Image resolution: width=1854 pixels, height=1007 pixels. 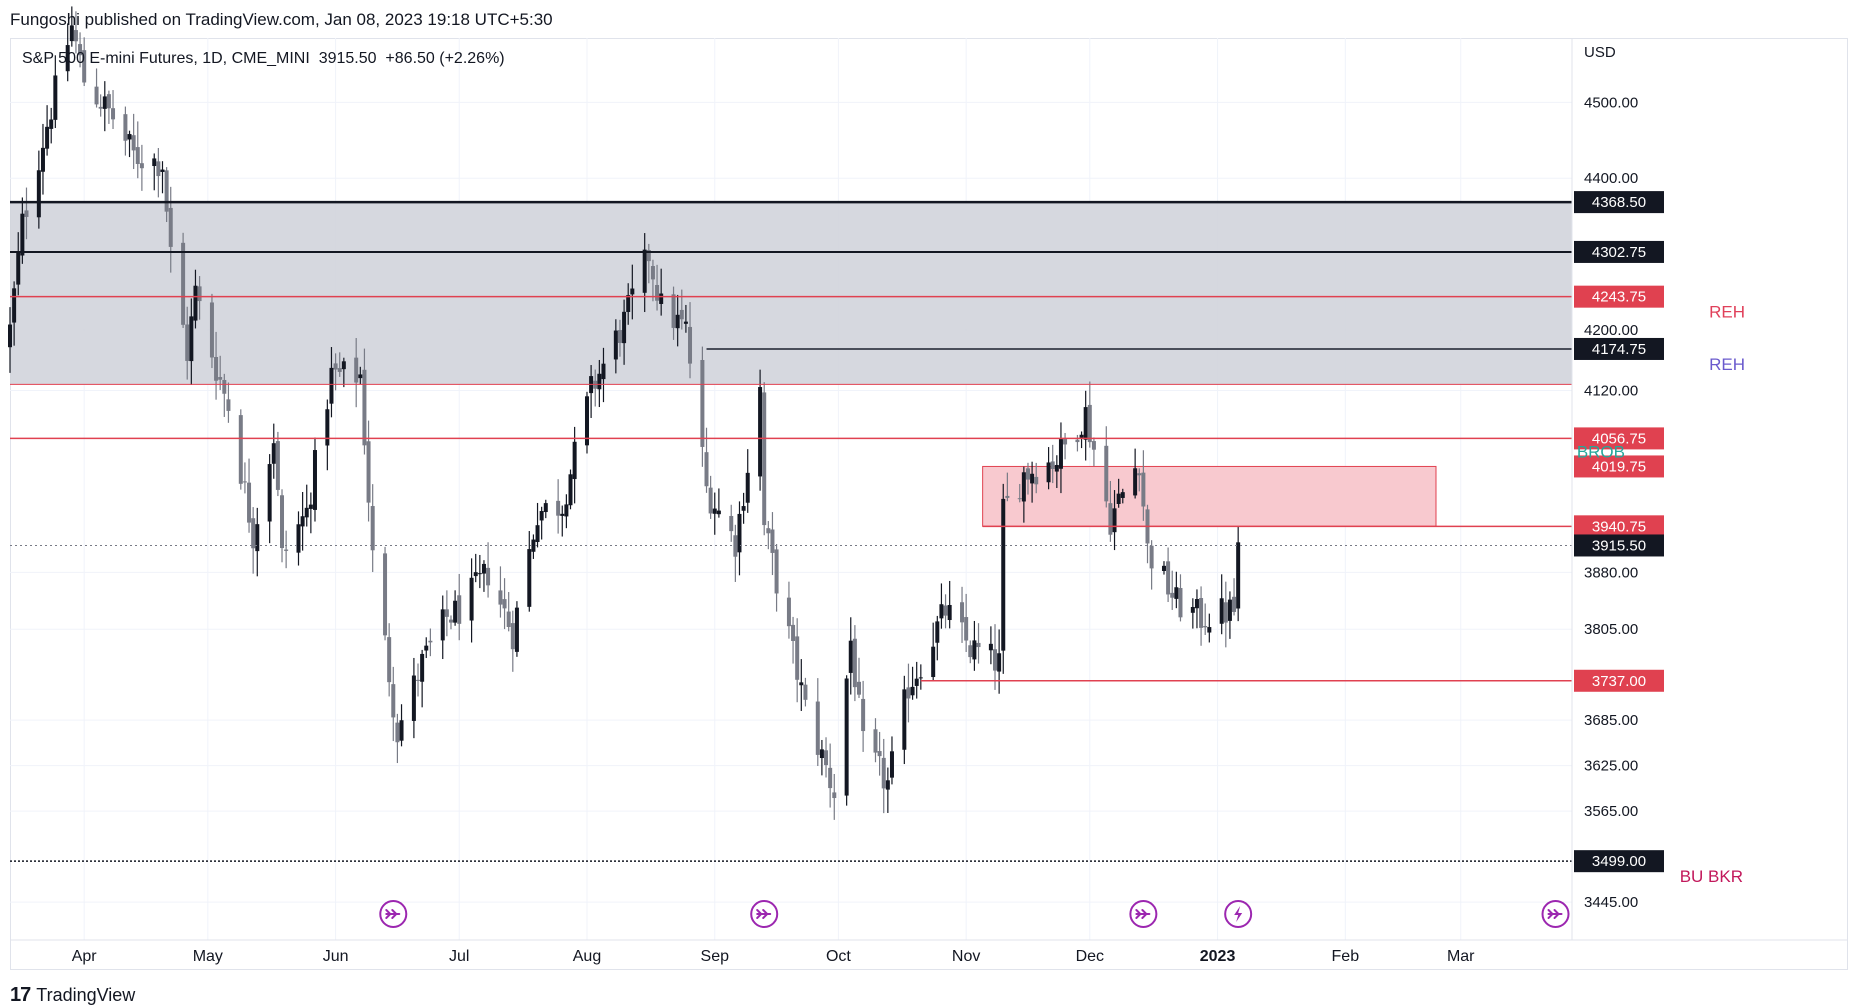 What do you see at coordinates (1619, 252) in the screenshot?
I see `price-label-text: 4302.75` at bounding box center [1619, 252].